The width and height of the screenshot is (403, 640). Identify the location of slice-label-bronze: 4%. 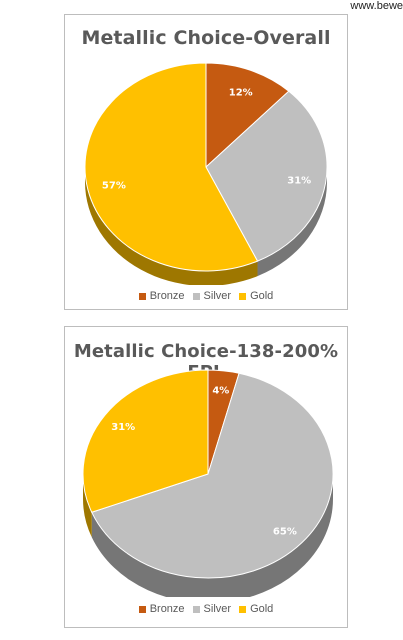
(220, 390).